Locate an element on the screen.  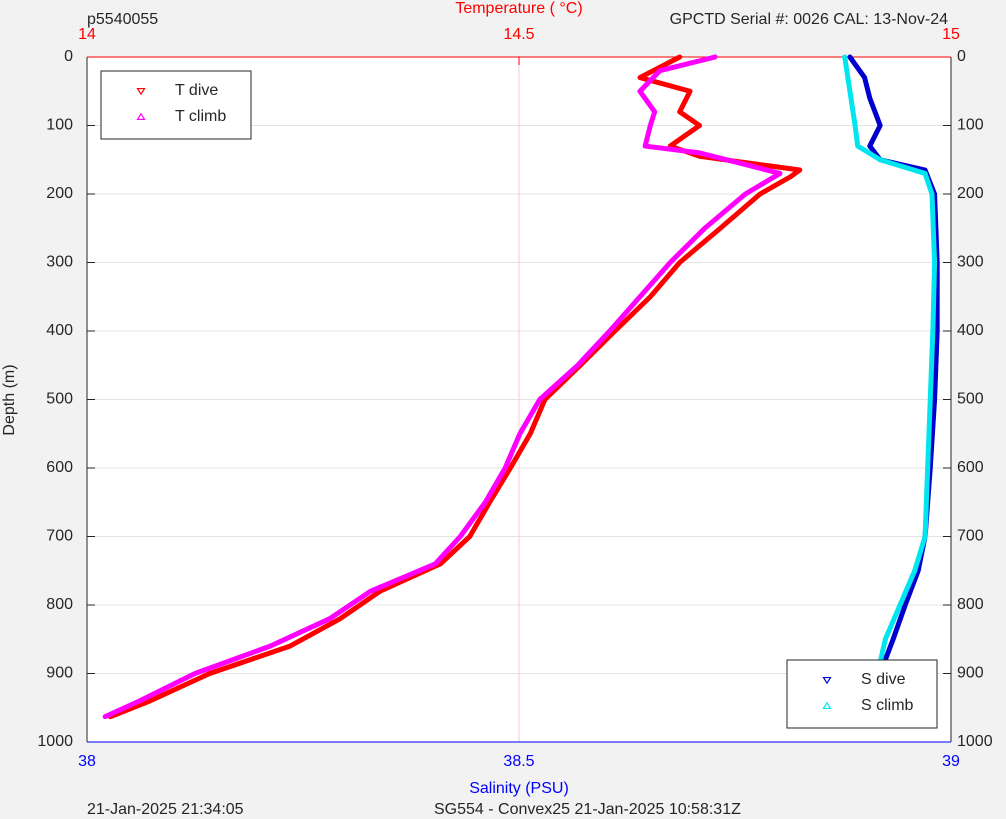
y-tick-label-right: 700 is located at coordinates (970, 536).